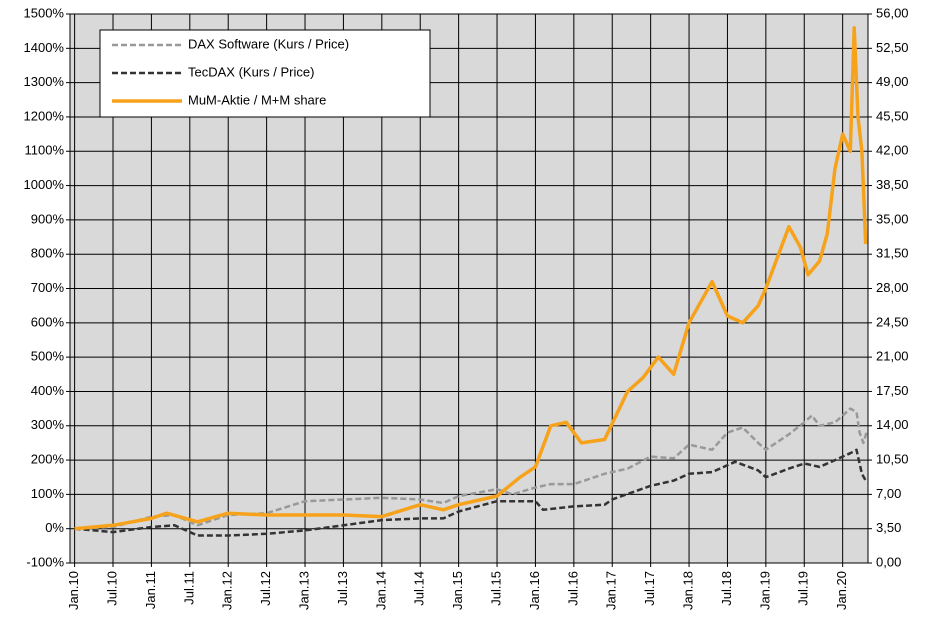 This screenshot has height=631, width=926. What do you see at coordinates (265, 588) in the screenshot?
I see `x-tick-label: Jul.12` at bounding box center [265, 588].